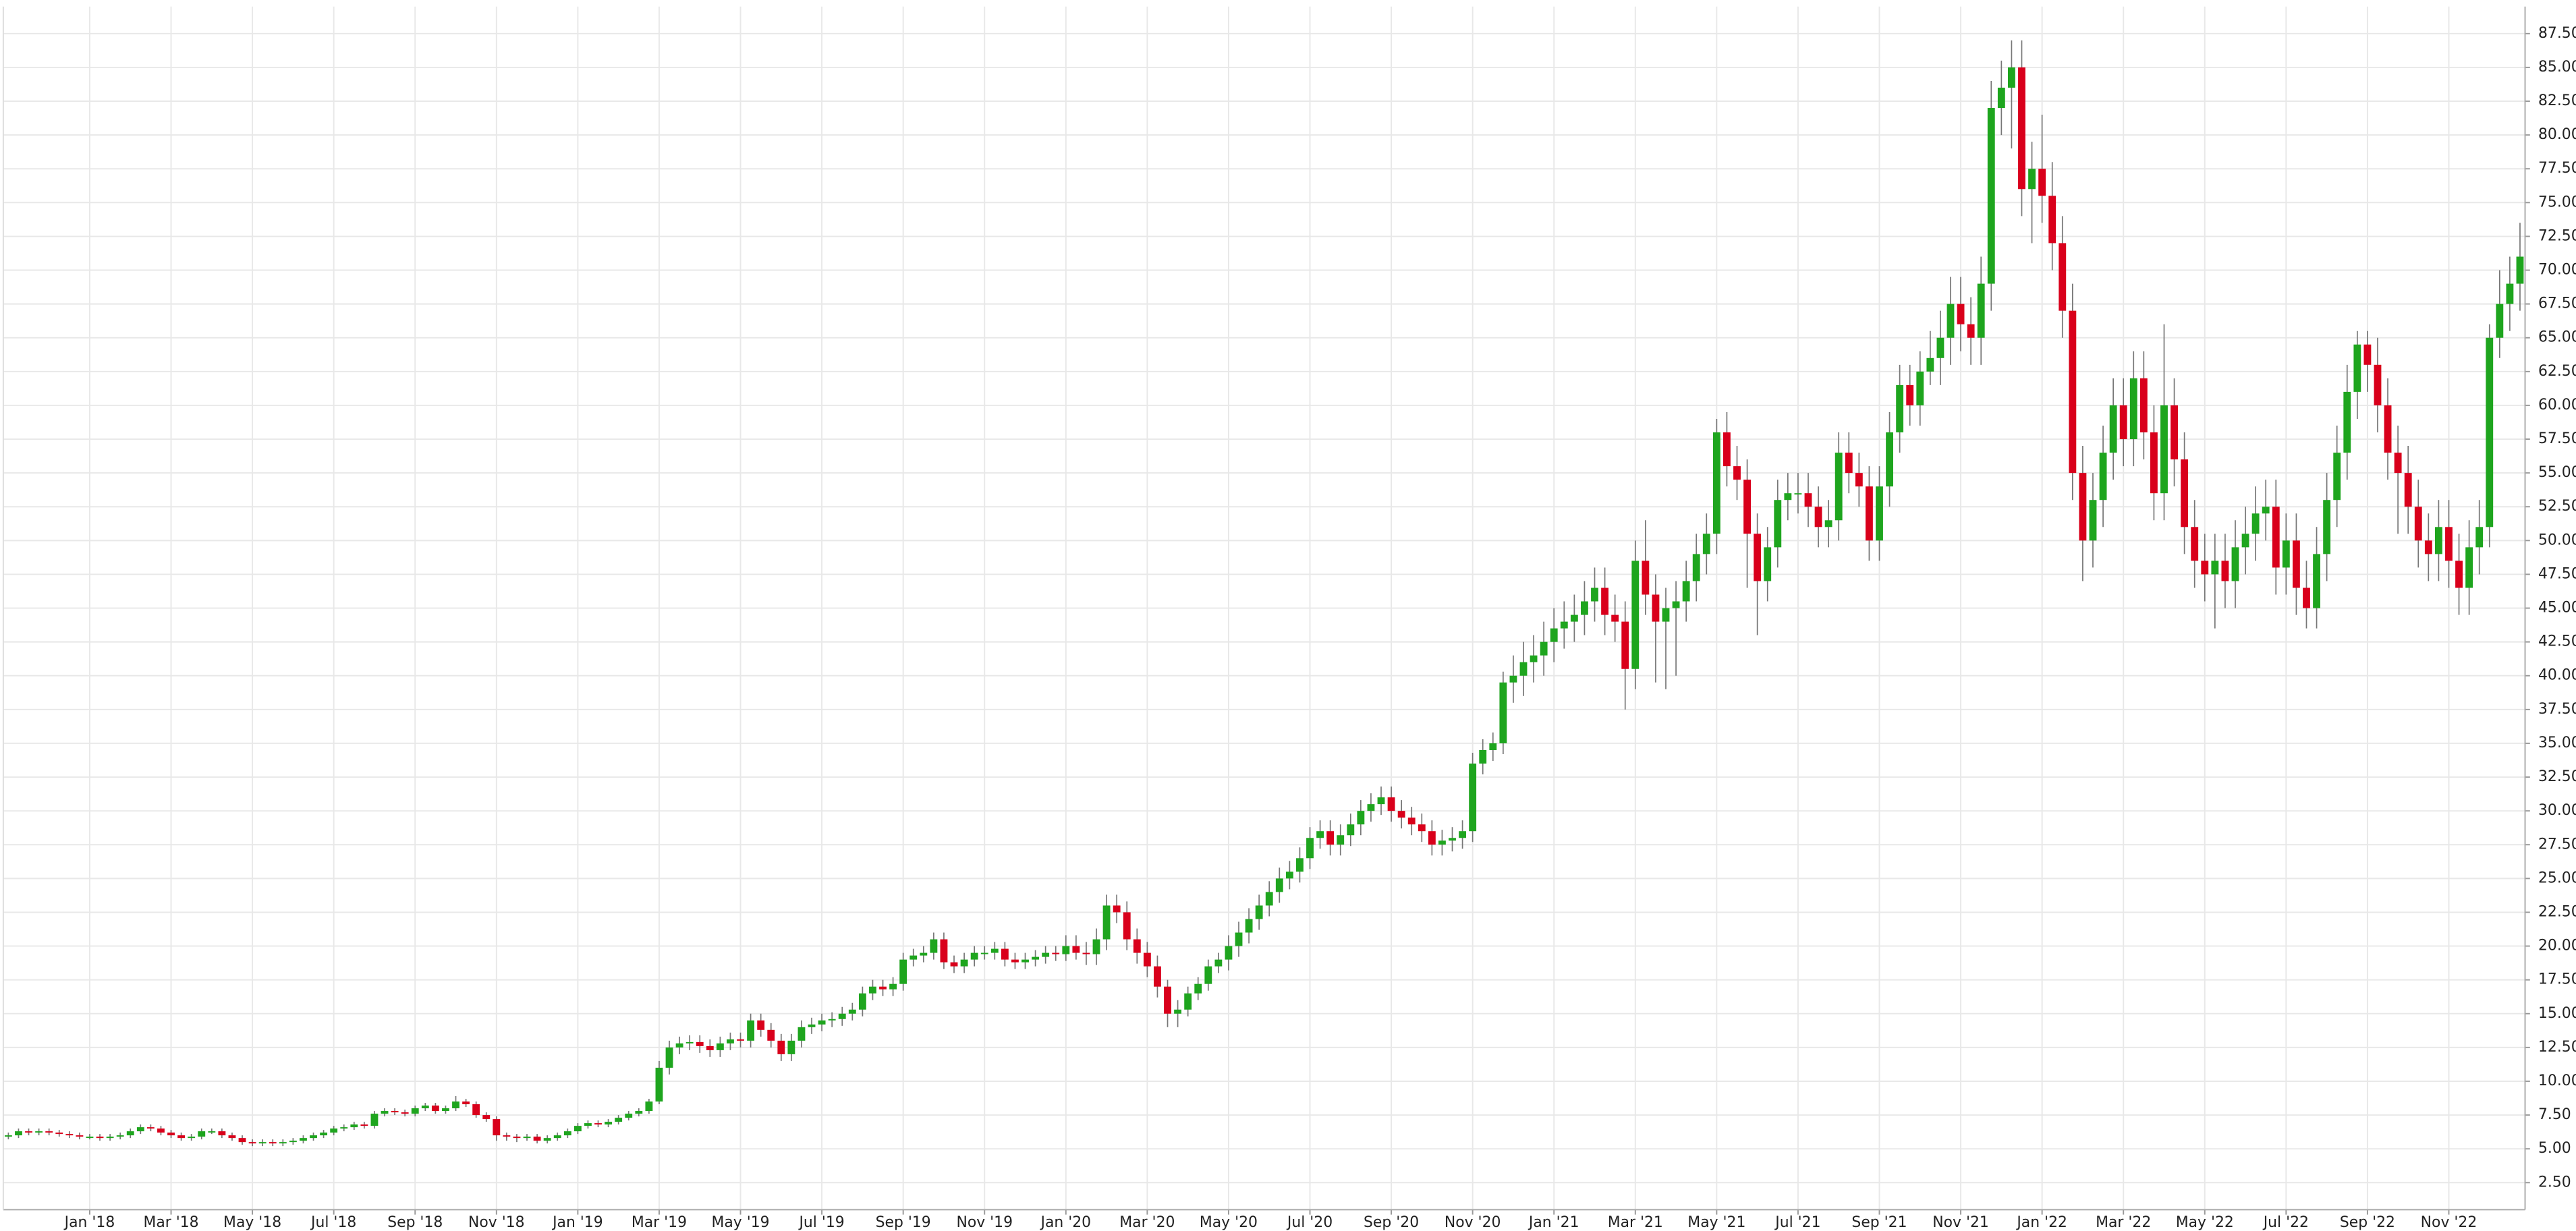  I want to click on y-tick-label: 62.50, so click(2557, 371).